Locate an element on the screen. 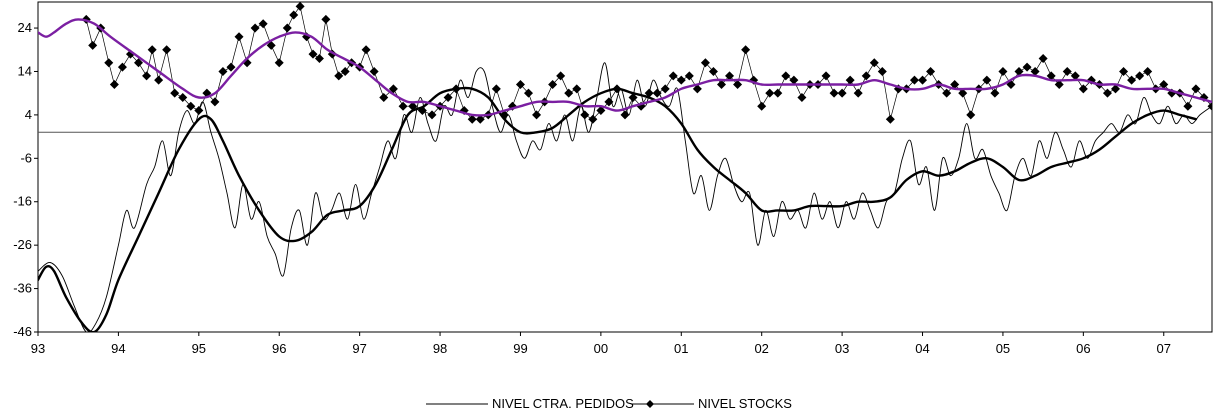 The image size is (1216, 416). x-tick-label: 97 is located at coordinates (359, 348).